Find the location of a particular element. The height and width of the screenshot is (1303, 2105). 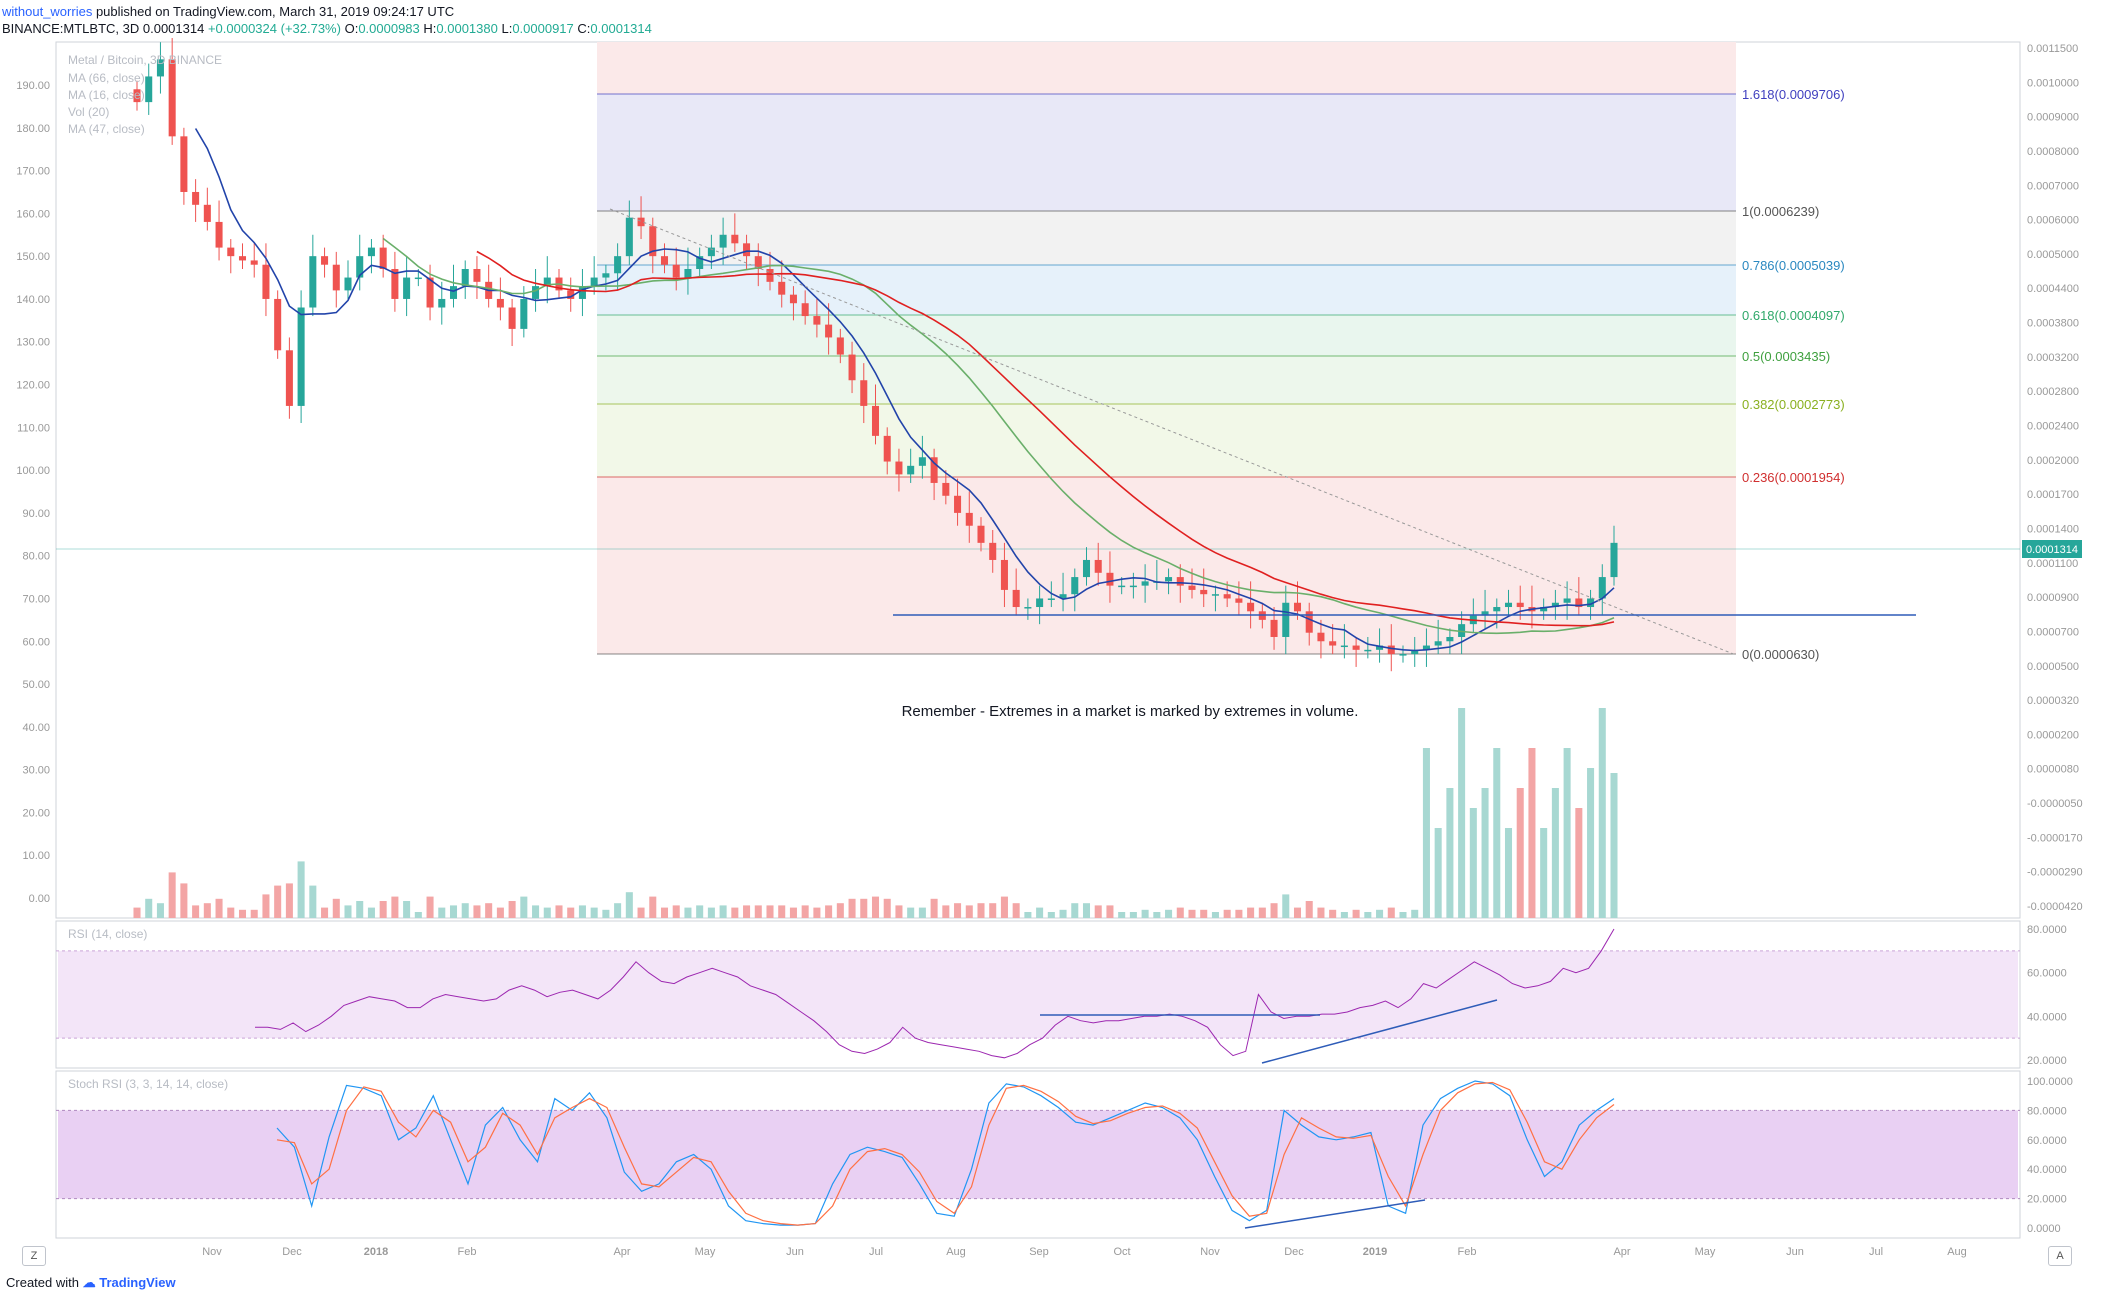

x-axis-tick: Sep is located at coordinates (1039, 1252).